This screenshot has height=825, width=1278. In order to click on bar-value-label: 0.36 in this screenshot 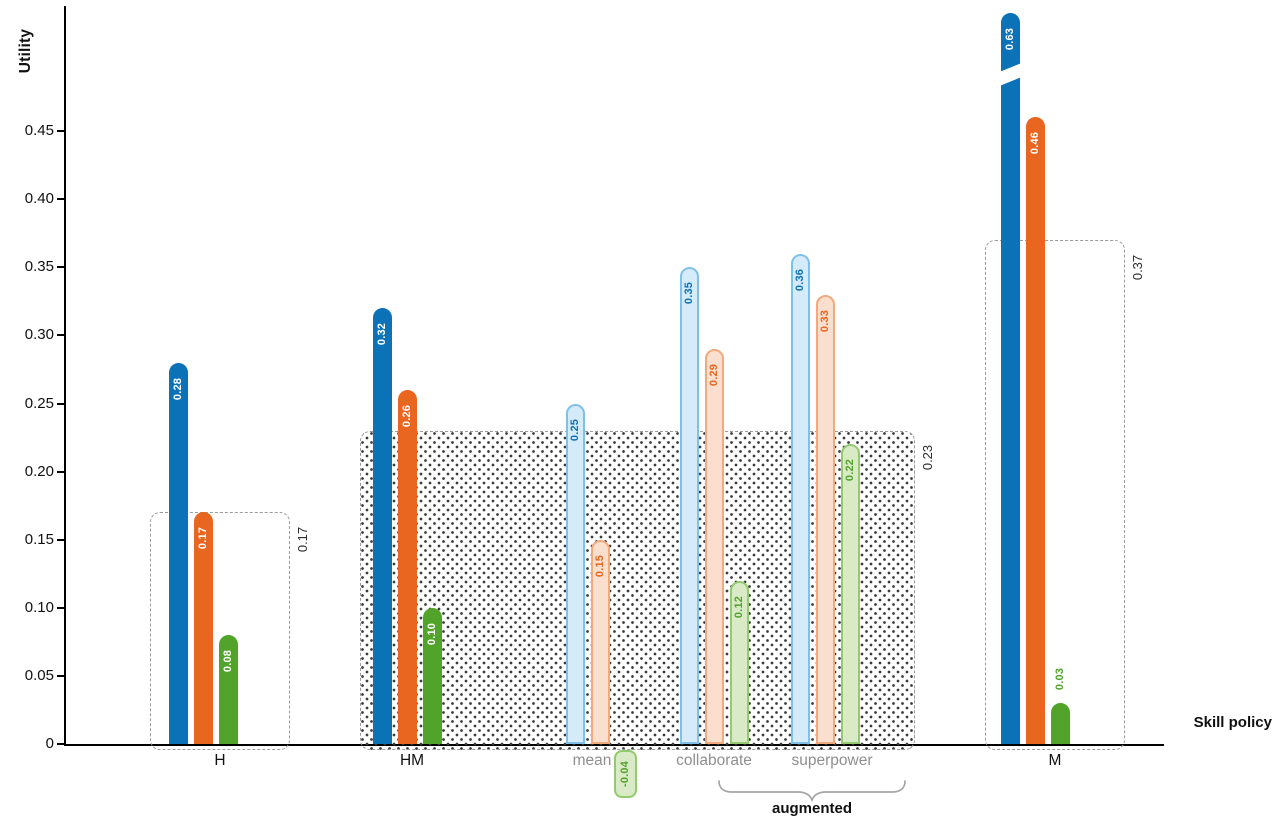, I will do `click(800, 280)`.